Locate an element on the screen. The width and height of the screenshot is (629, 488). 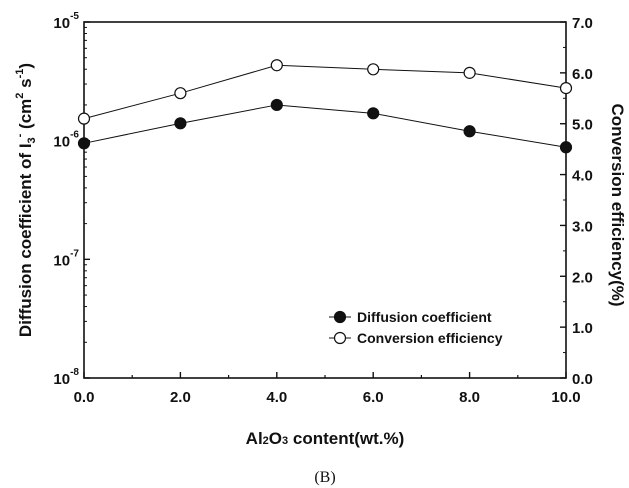
x-tick-label: 4.0 is located at coordinates (276, 397).